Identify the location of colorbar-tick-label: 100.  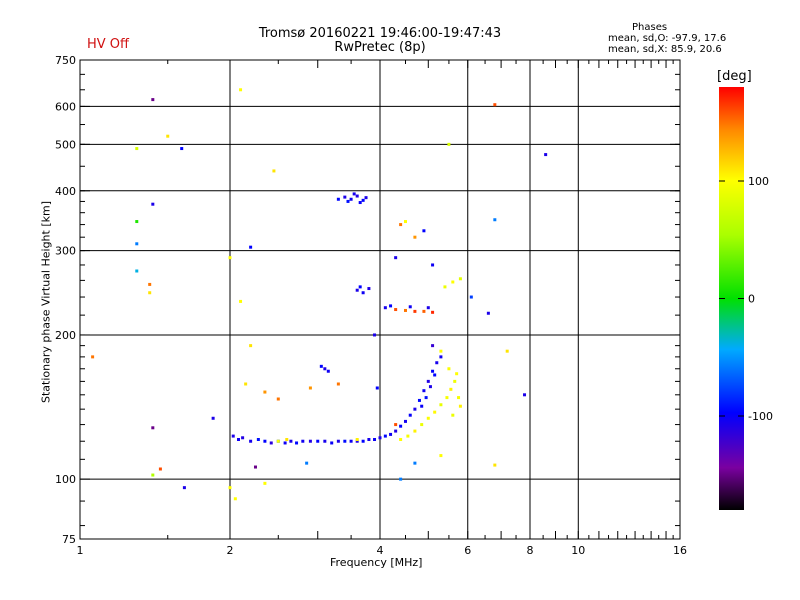
(758, 181).